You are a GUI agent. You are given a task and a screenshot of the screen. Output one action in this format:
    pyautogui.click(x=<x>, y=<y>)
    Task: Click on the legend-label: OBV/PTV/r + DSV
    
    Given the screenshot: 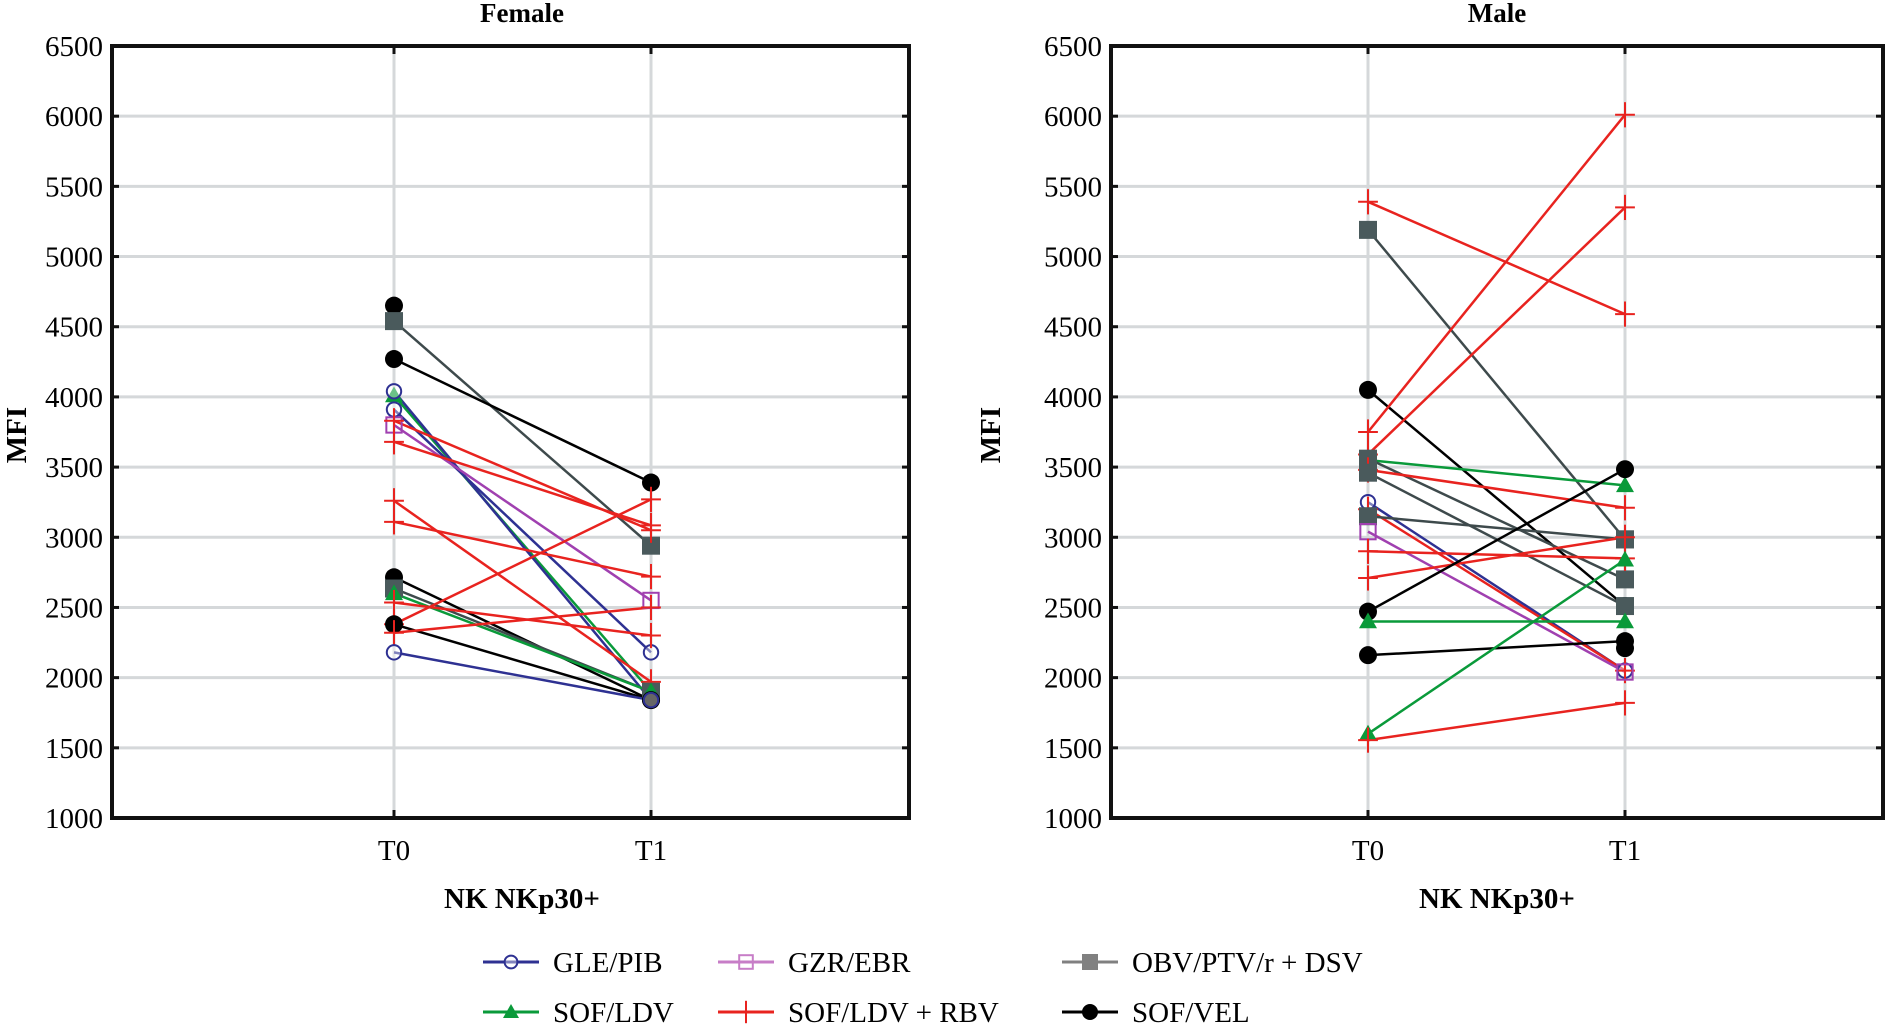 What is the action you would take?
    pyautogui.click(x=1247, y=963)
    